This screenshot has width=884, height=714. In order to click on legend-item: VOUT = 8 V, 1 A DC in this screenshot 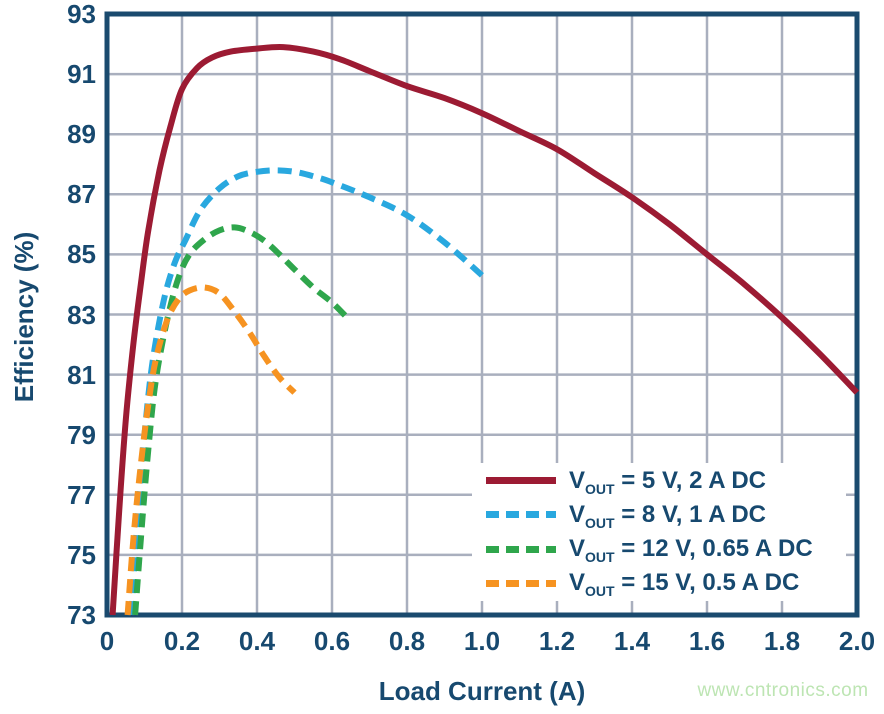, I will do `click(659, 514)`.